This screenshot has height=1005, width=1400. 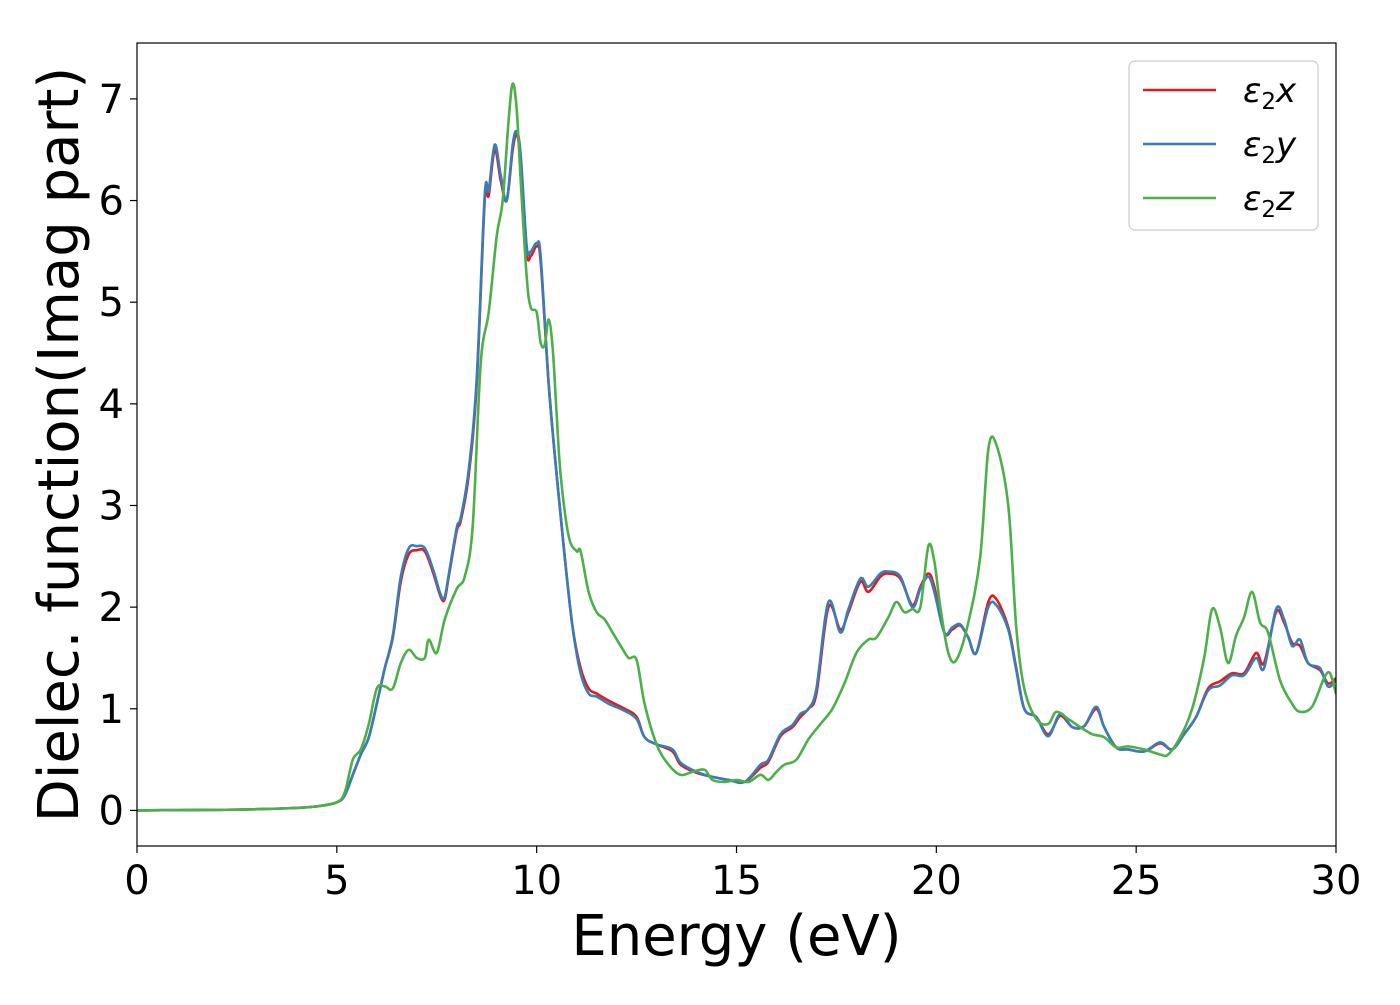 I want to click on x-tick-label: 5, so click(x=336, y=881).